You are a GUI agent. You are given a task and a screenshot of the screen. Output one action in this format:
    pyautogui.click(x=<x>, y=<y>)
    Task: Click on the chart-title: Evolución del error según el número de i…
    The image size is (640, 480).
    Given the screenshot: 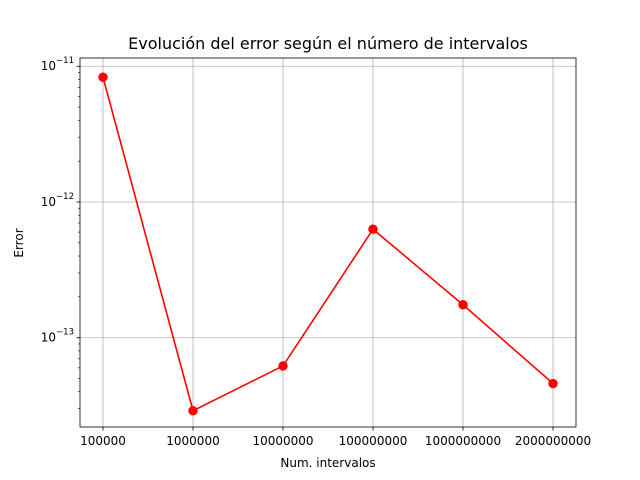 What is the action you would take?
    pyautogui.click(x=328, y=43)
    